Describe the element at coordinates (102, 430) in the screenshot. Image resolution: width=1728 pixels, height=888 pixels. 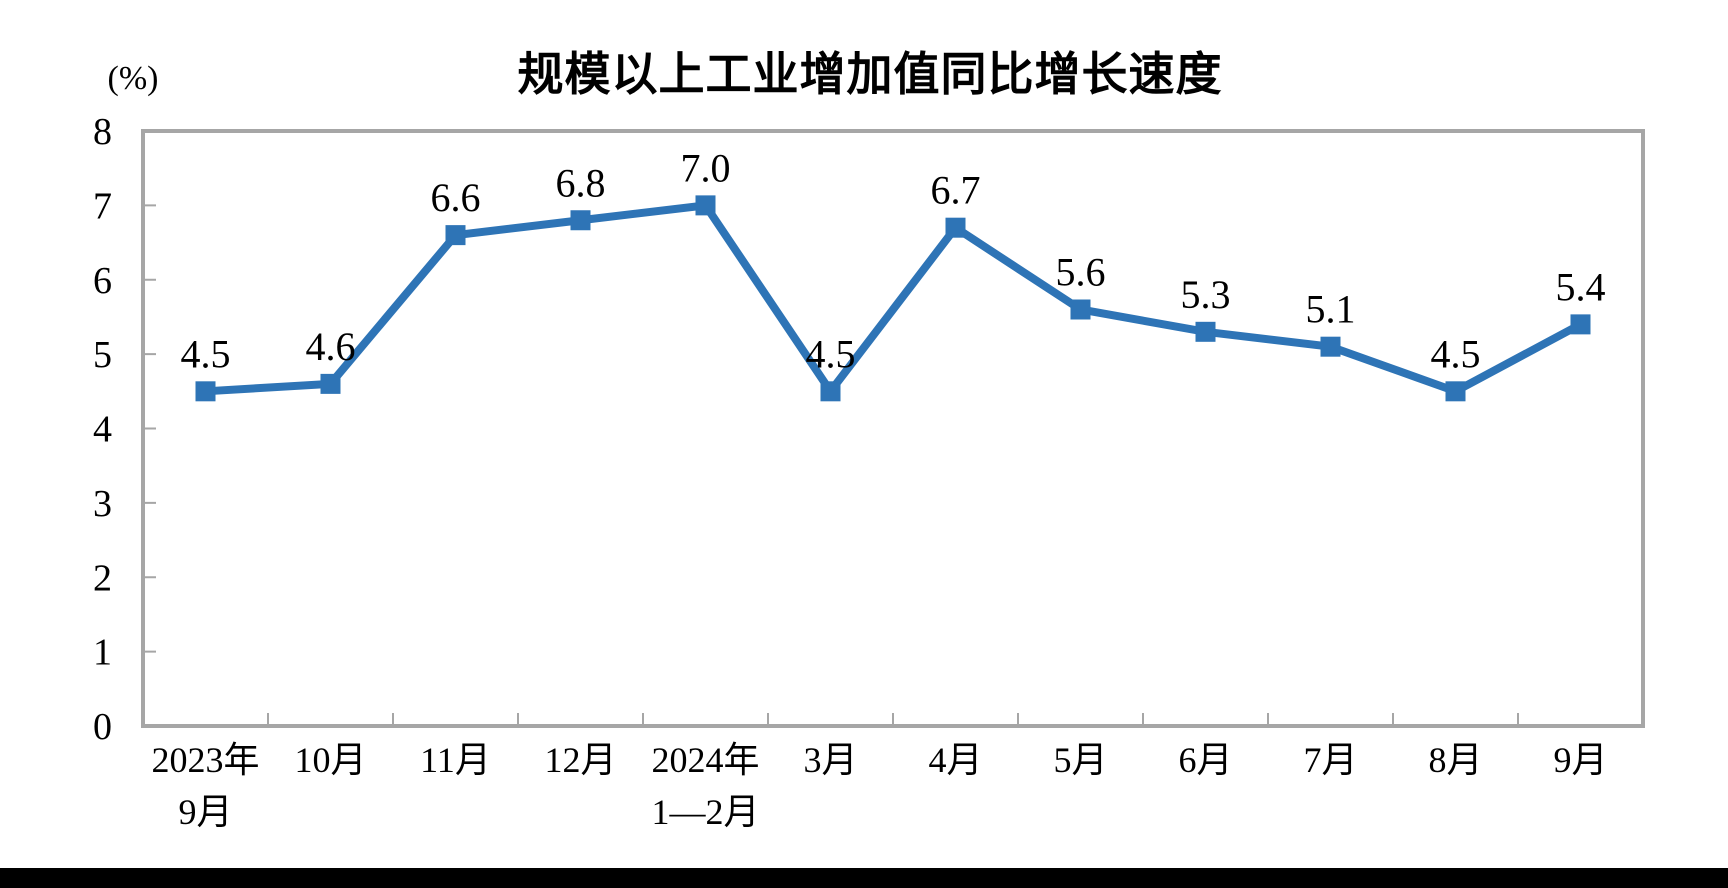
I see `y-axis-tick-label: 4` at that location.